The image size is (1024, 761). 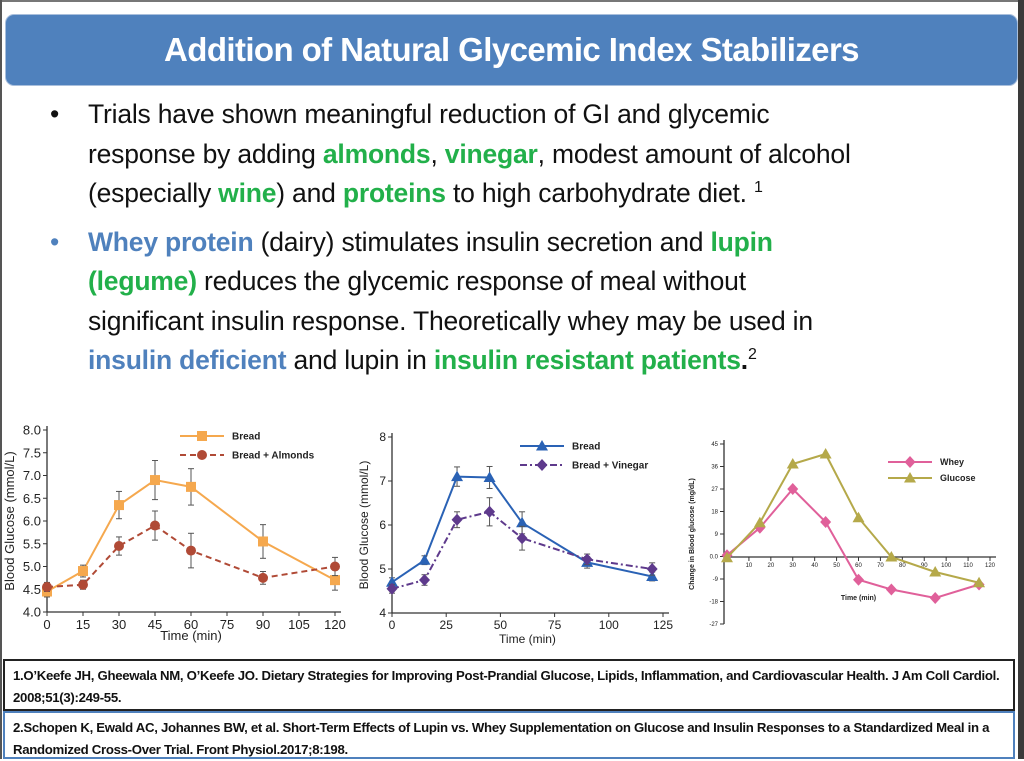 I want to click on citation-1: 1, so click(x=758, y=187).